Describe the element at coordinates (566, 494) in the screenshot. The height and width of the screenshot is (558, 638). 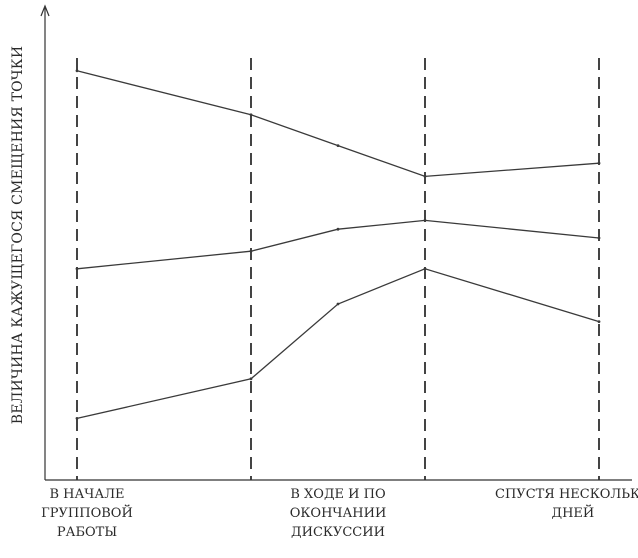
I see `x-tick-label-3-line-1: СПУСТЯ НЕСКОЛЬКО` at that location.